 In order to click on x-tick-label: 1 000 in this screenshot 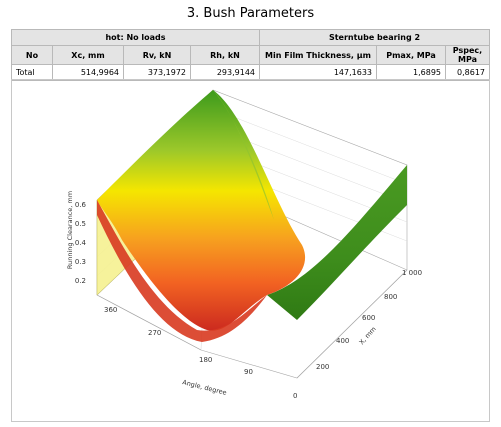, I will do `click(412, 273)`.